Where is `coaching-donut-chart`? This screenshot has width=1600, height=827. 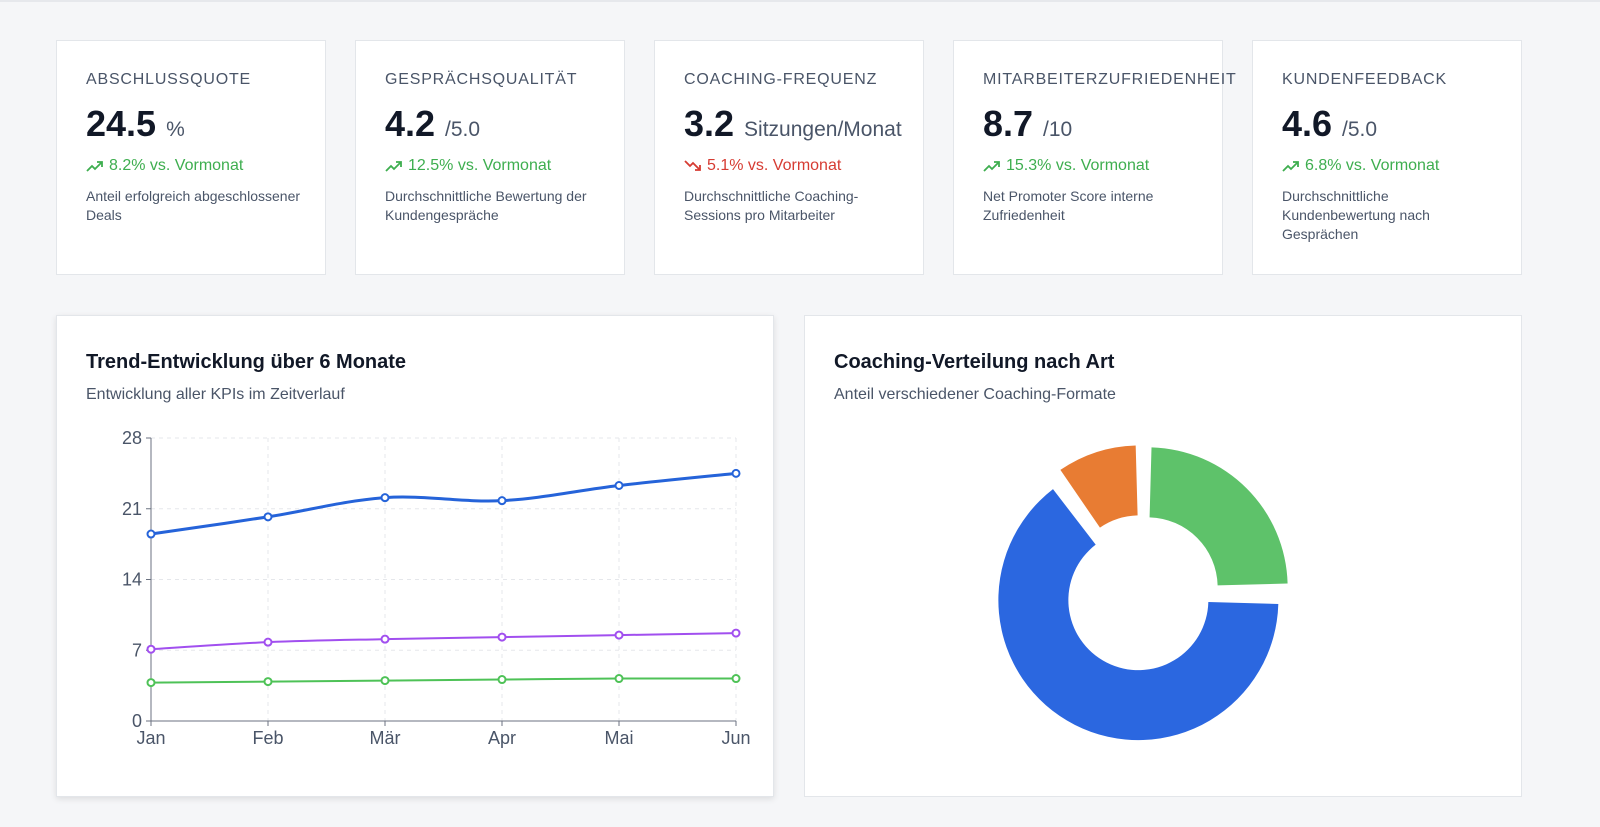
coaching-donut-chart is located at coordinates (1143, 593).